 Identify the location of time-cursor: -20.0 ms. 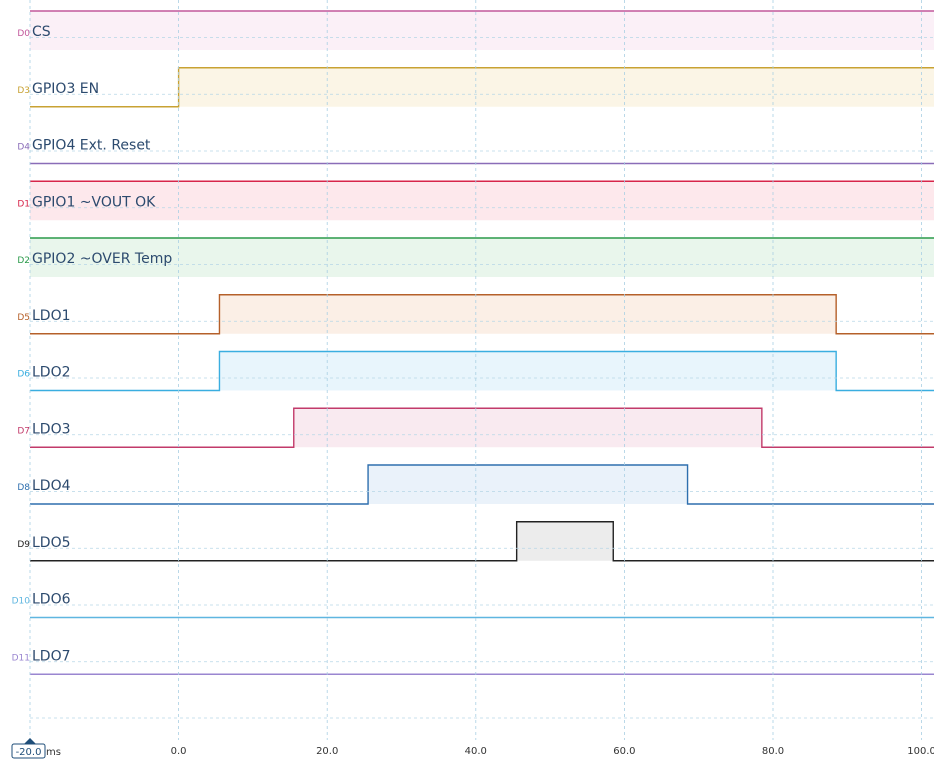
(36, 748).